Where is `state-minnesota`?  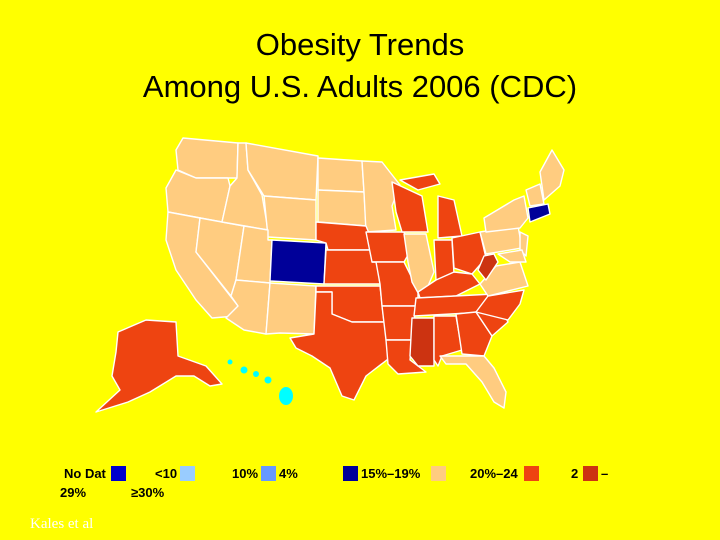
state-minnesota is located at coordinates (381, 196).